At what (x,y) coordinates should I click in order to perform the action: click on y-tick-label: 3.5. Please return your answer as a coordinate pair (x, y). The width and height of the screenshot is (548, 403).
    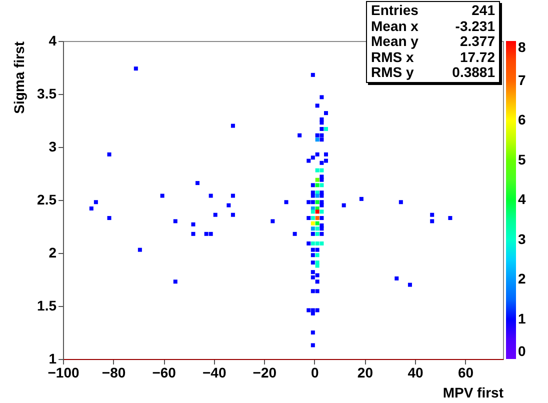
    Looking at the image, I should click on (47, 94).